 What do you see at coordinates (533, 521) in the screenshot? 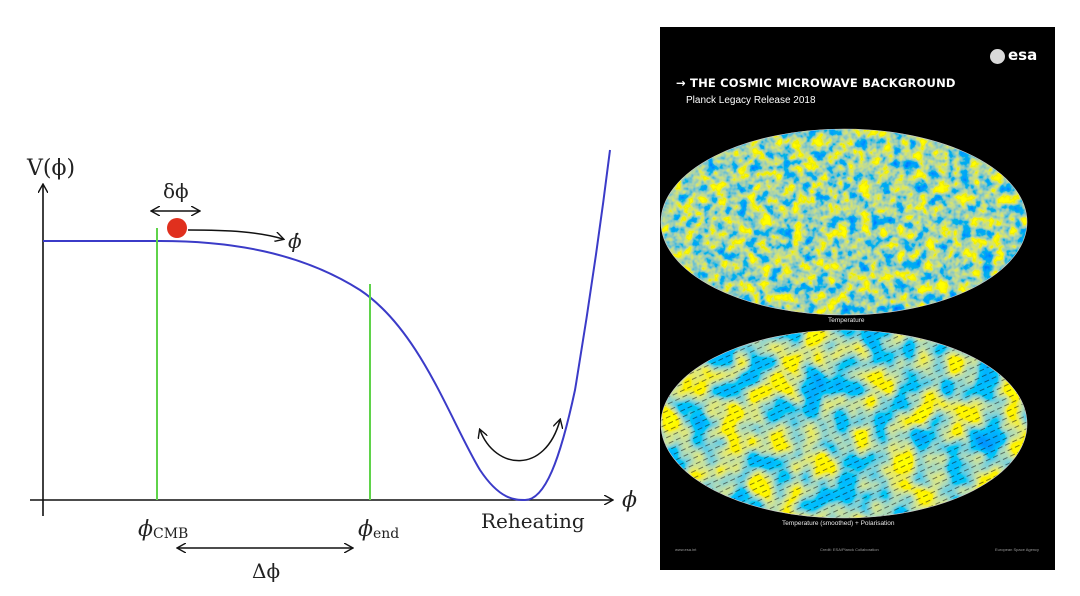
I see `reheating-label: Reheating` at bounding box center [533, 521].